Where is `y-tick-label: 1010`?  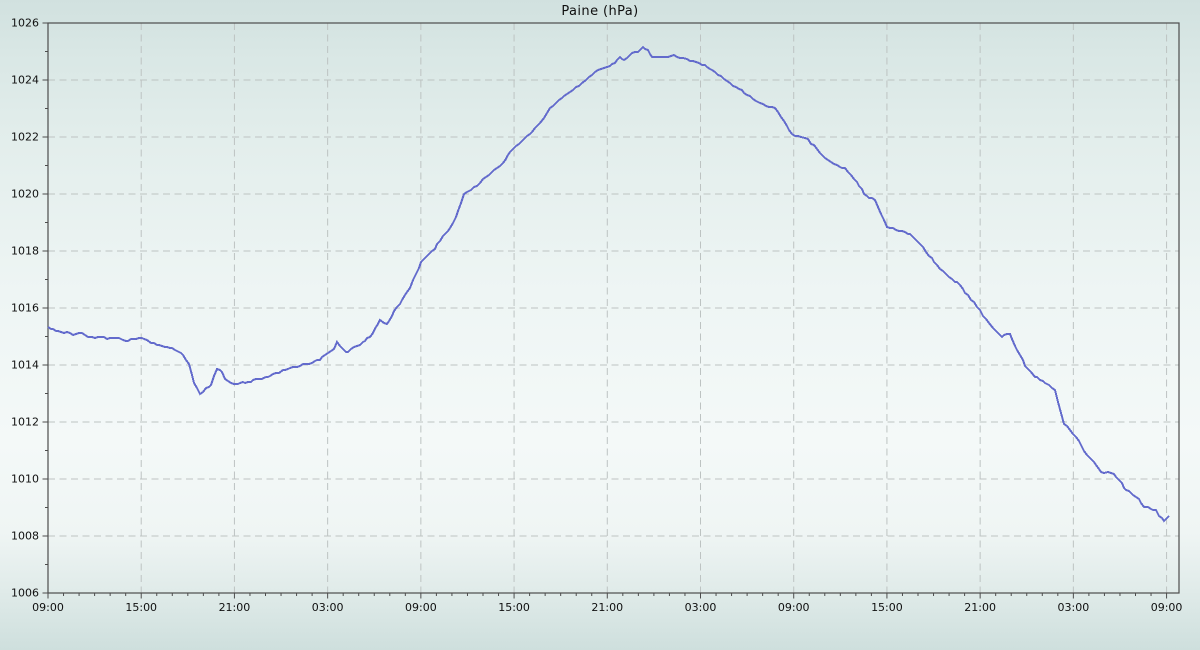 y-tick-label: 1010 is located at coordinates (25, 479).